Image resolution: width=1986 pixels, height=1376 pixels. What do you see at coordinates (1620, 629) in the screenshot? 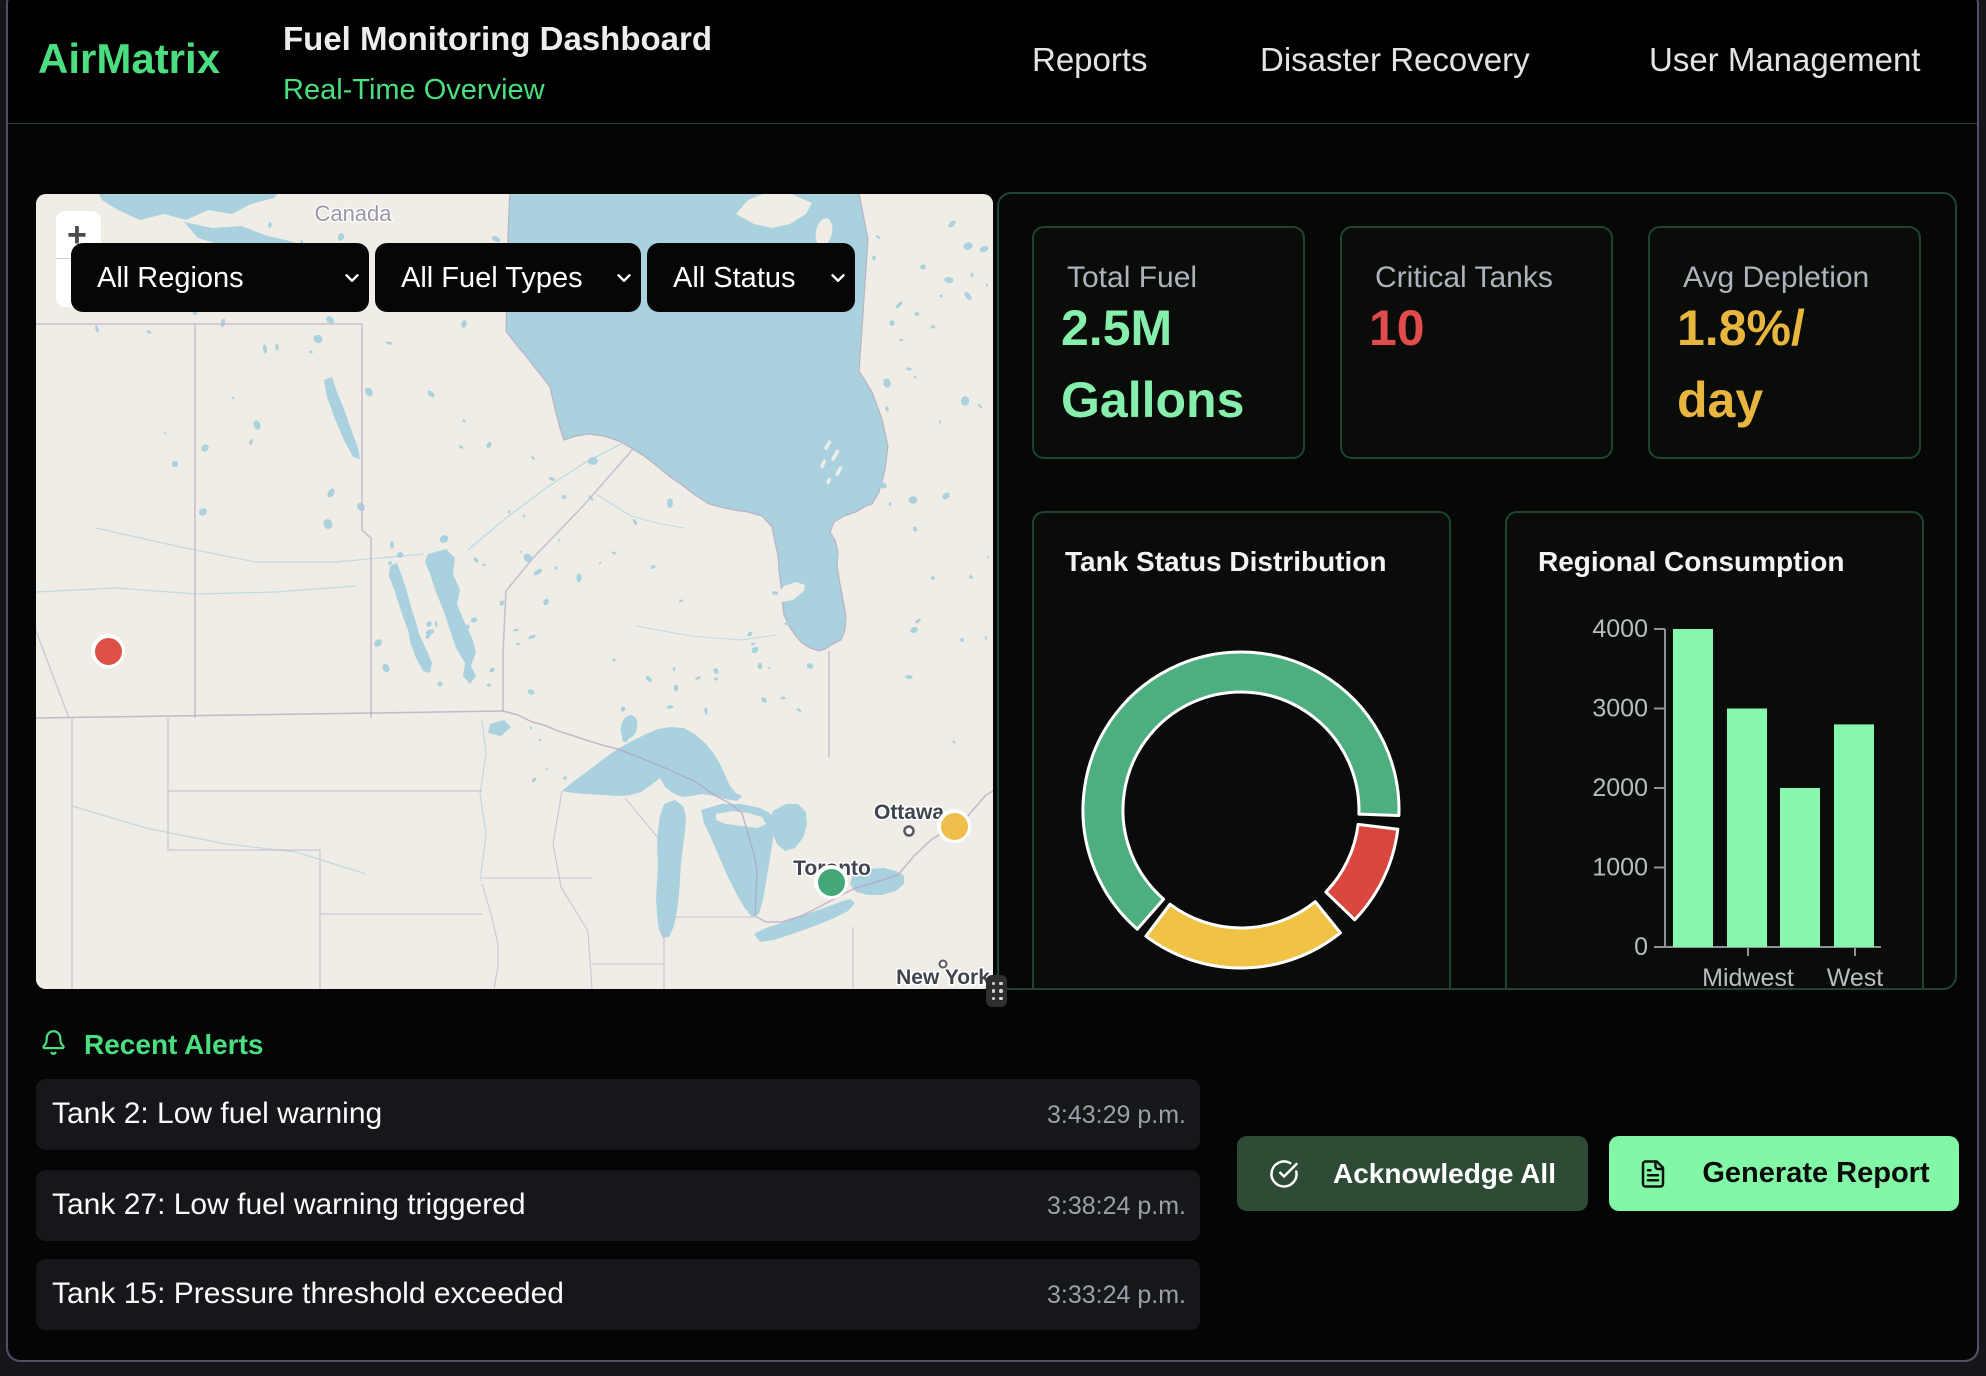
I see `svg-text: 4000` at bounding box center [1620, 629].